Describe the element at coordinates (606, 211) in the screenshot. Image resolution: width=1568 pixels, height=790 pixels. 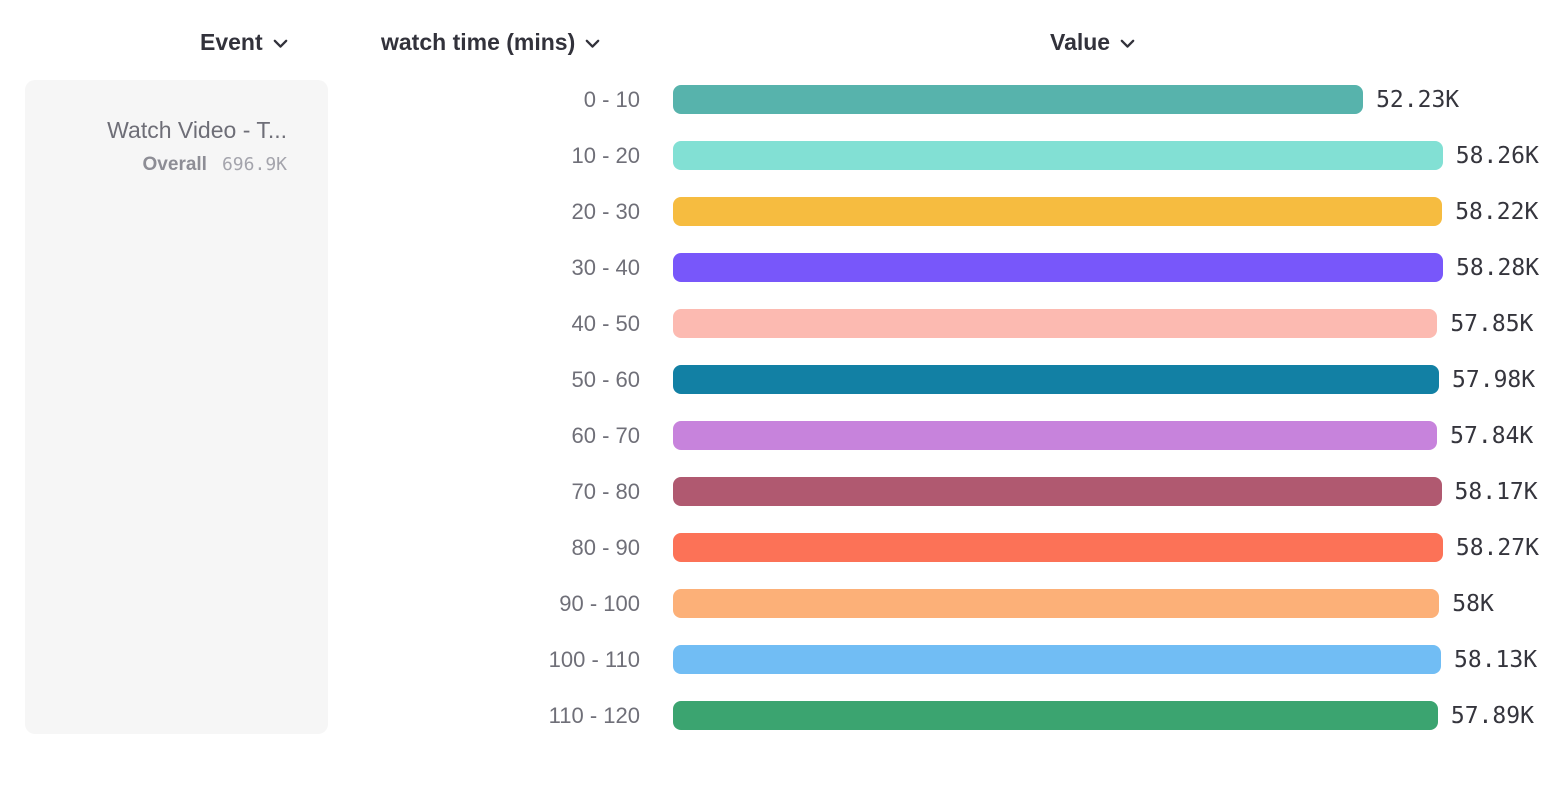
I see `bucket-label: 20 - 30` at that location.